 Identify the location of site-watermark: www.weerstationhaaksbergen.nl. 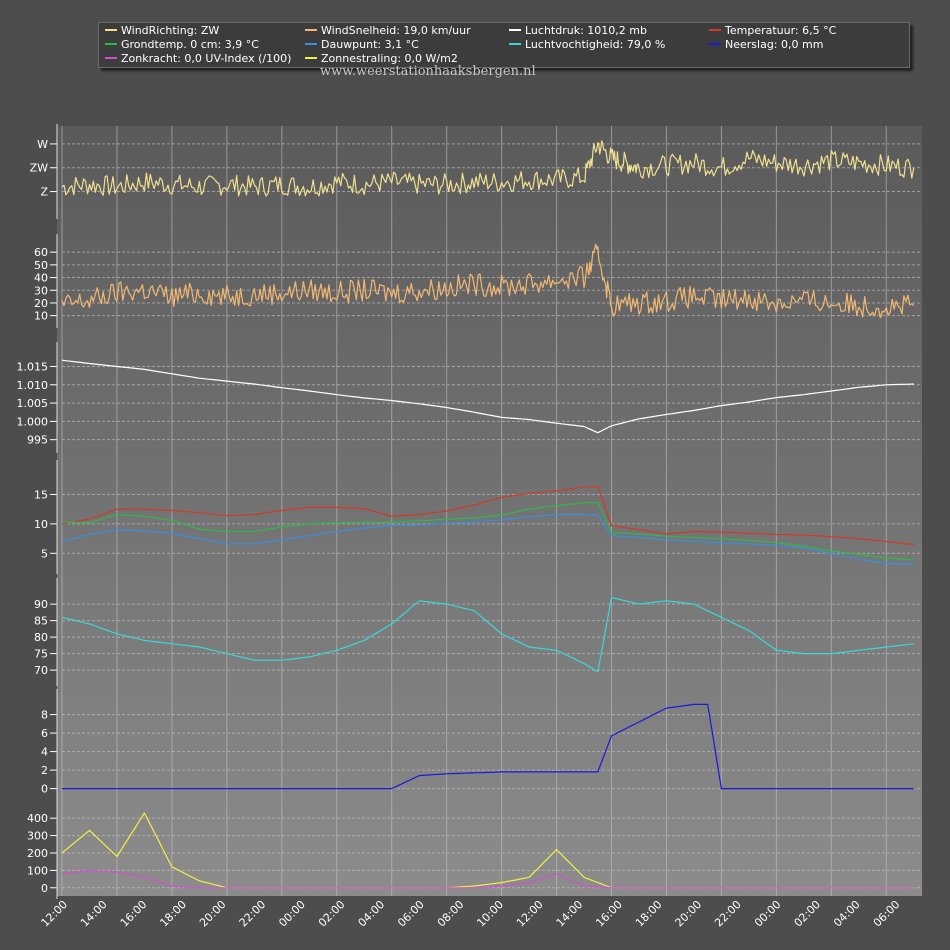
(428, 71).